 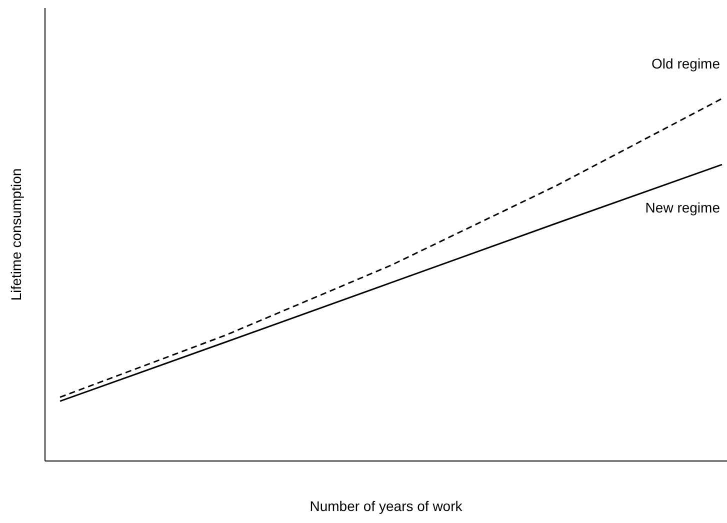 What do you see at coordinates (16, 234) in the screenshot?
I see `y-axis-title: Lifetime consumption` at bounding box center [16, 234].